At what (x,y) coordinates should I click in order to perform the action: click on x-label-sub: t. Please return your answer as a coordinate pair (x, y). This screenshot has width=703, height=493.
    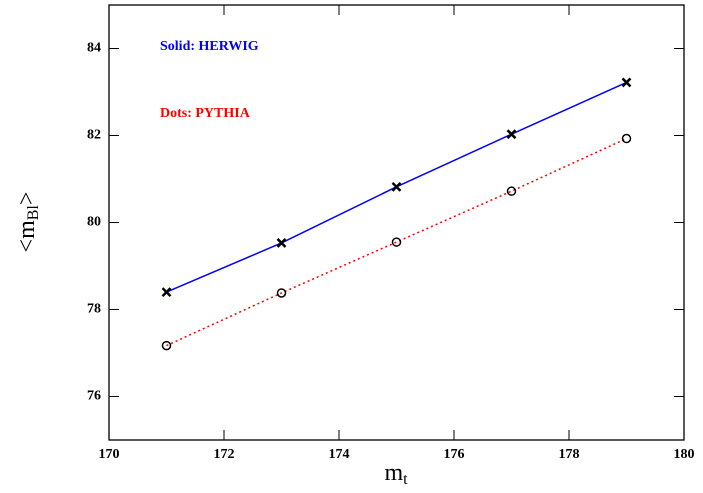
    Looking at the image, I should click on (405, 479).